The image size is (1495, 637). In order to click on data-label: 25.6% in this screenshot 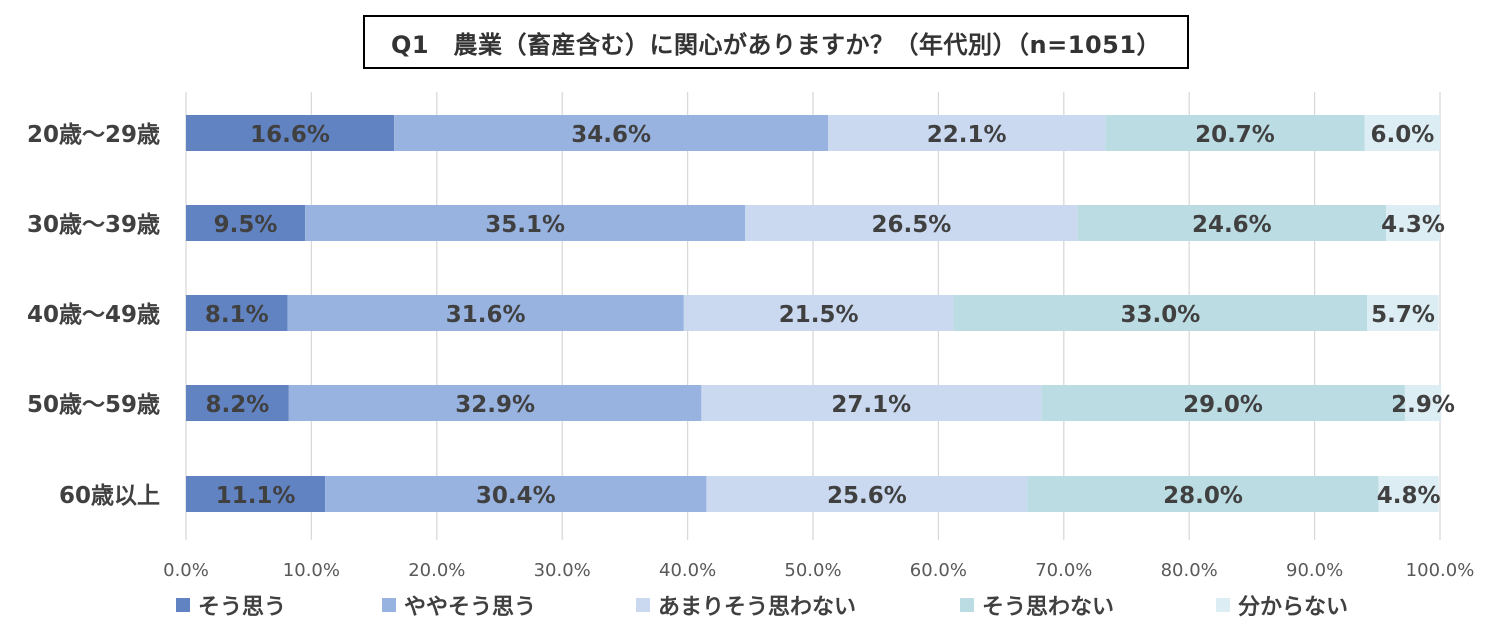, I will do `click(867, 496)`.